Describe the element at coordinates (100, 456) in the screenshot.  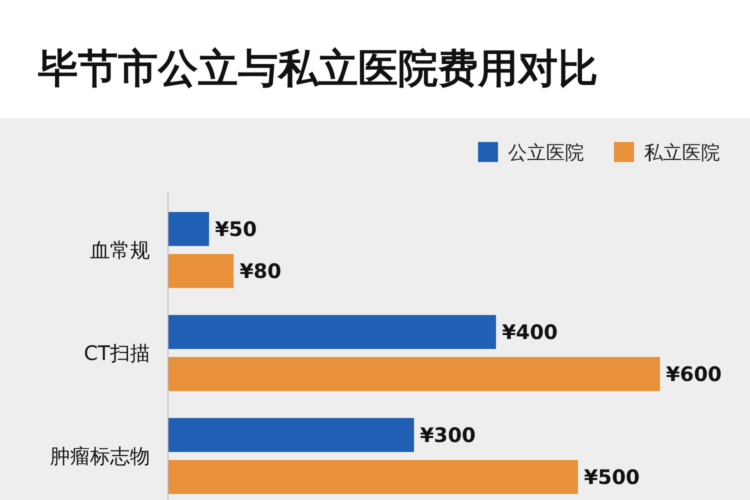
I see `y-tick-label: 肿瘤标志物` at that location.